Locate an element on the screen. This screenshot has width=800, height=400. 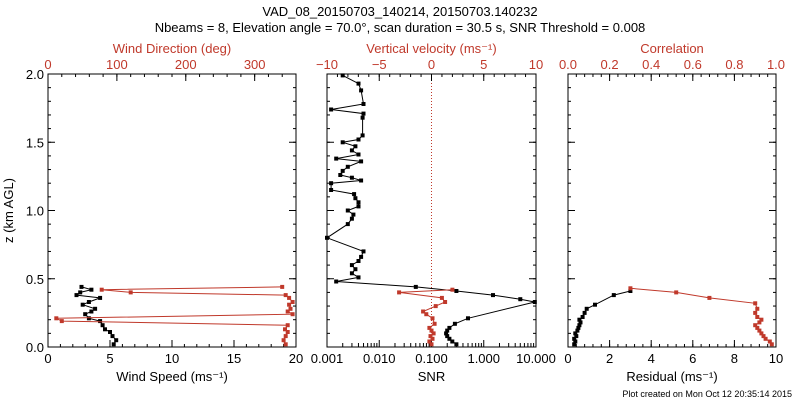
x-tick-label: 0.001 is located at coordinates (327, 358).